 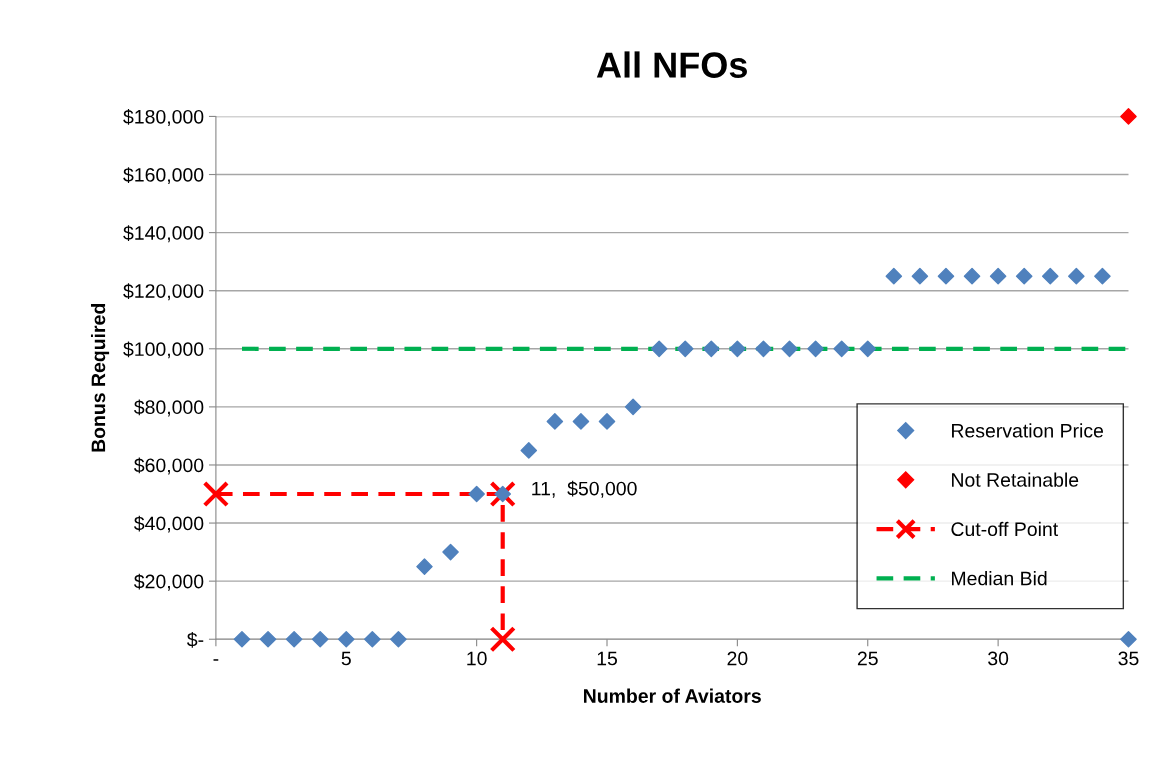 What do you see at coordinates (607, 658) in the screenshot?
I see `x-tick-label: 15` at bounding box center [607, 658].